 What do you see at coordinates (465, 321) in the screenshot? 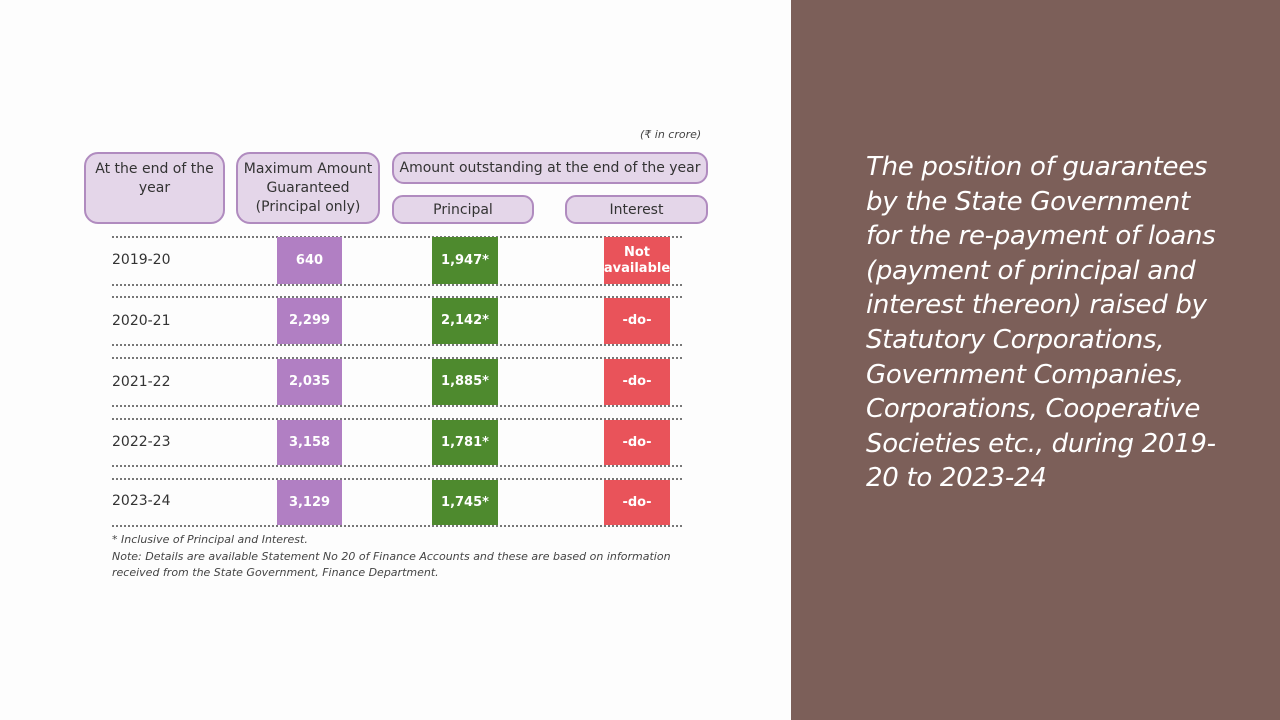
I see `principal-cell: 2,142*` at bounding box center [465, 321].